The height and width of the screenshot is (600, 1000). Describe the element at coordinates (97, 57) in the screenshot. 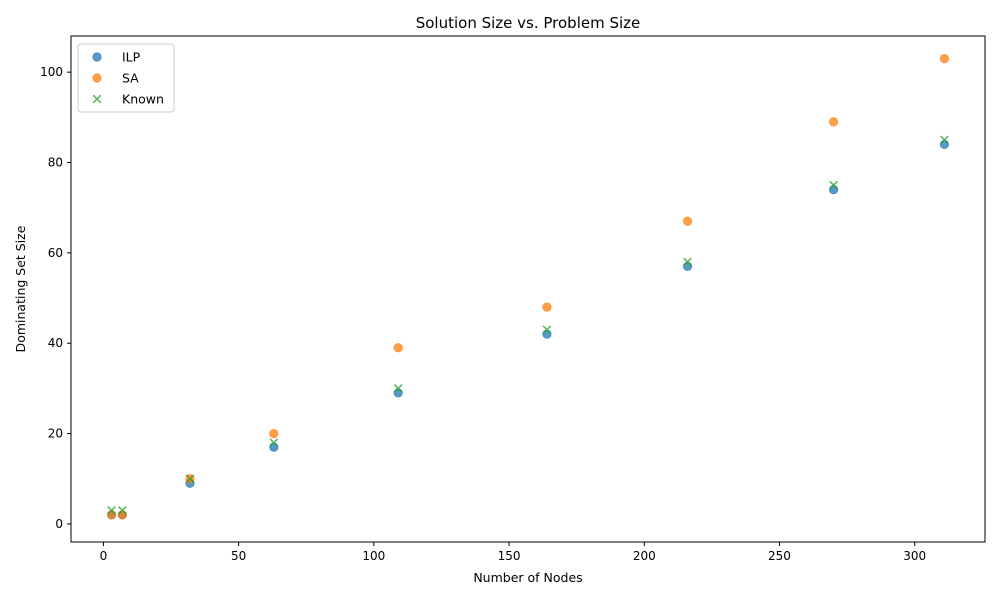

I see `legend-marker-ilp` at that location.